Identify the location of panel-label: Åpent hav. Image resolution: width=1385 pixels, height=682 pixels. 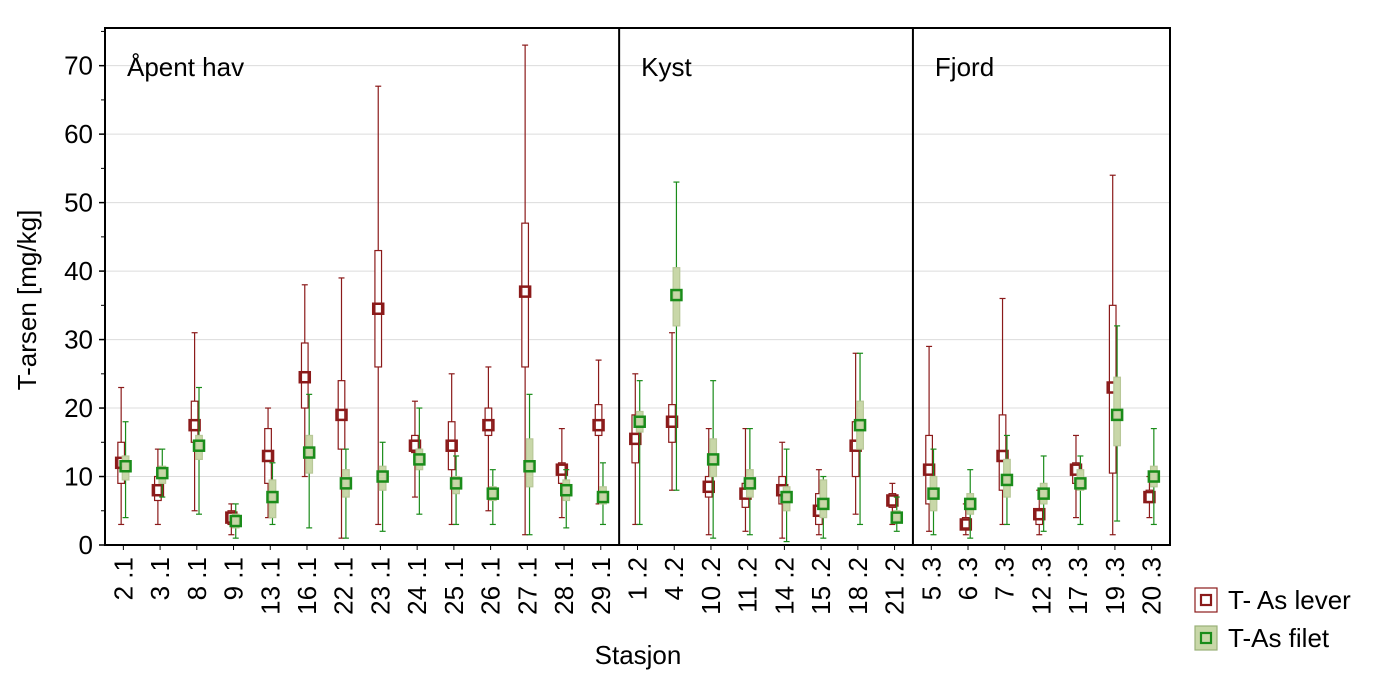
(185, 67).